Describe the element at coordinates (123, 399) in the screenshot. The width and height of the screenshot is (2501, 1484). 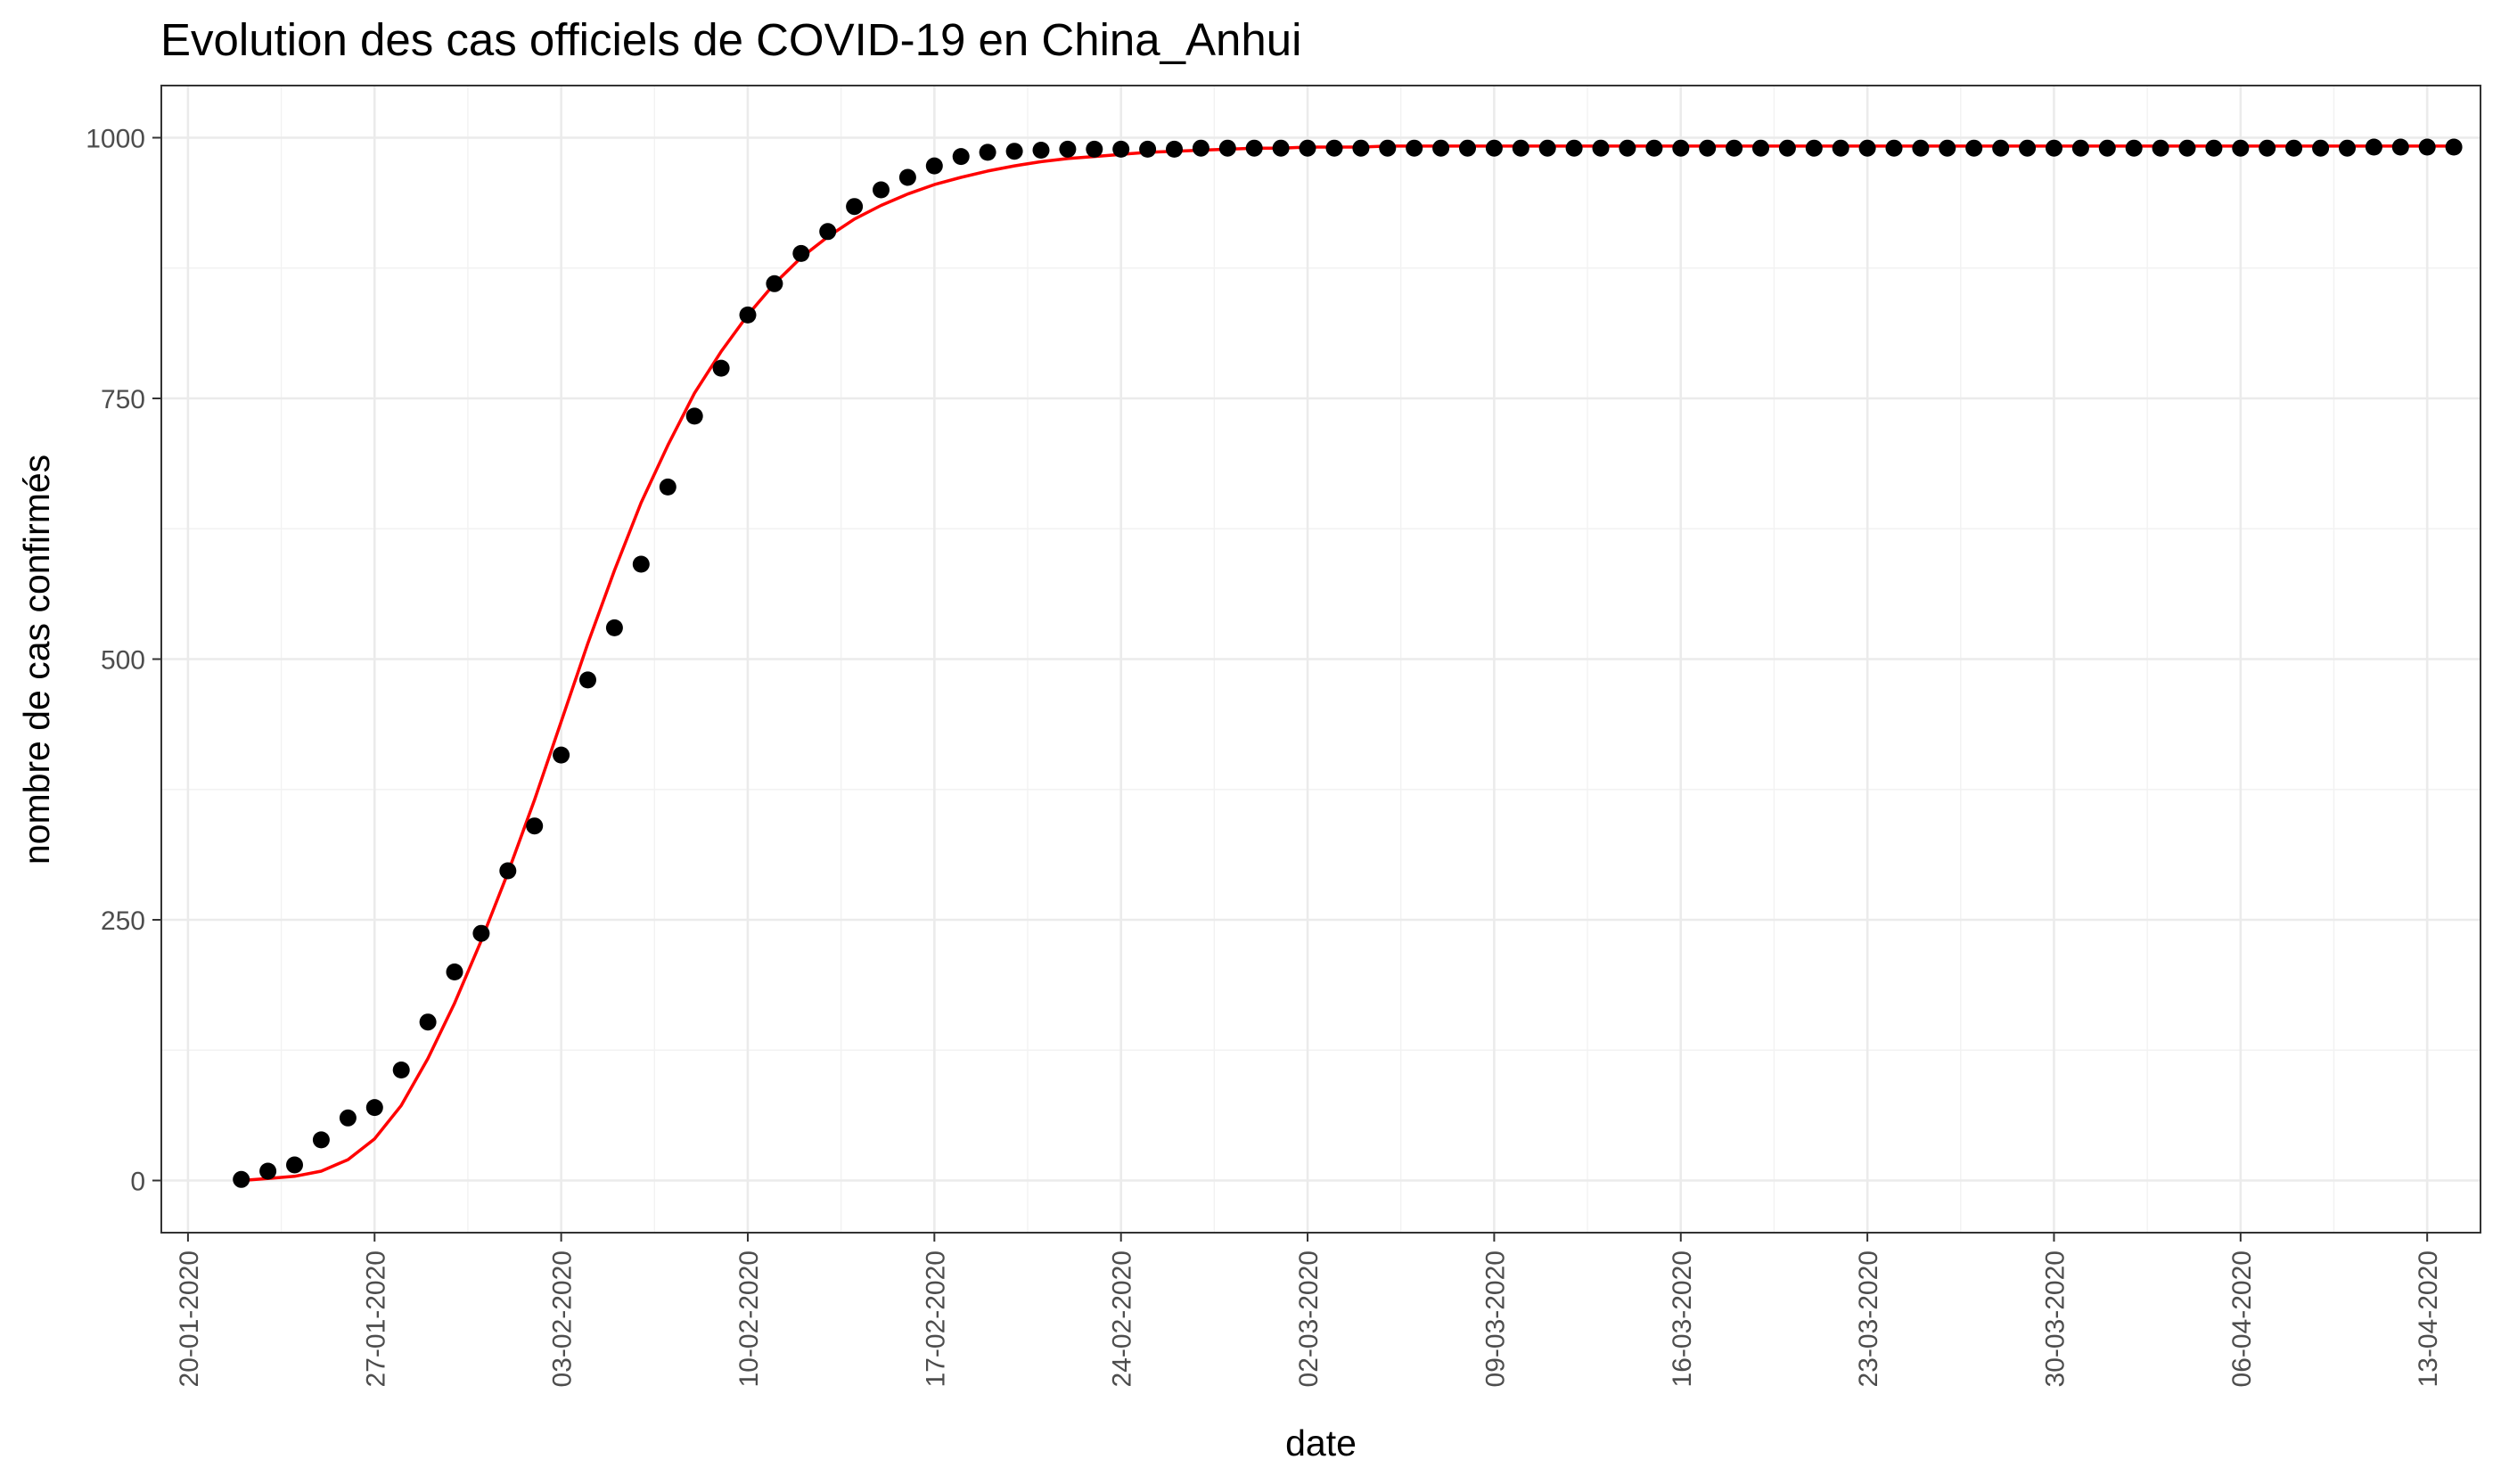
I see `y-tick-label: 750` at that location.